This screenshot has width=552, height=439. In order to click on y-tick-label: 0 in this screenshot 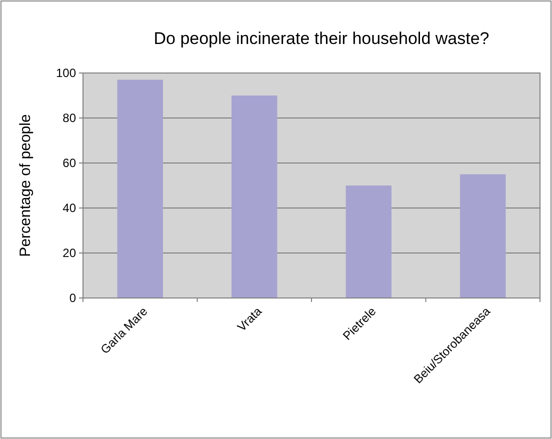, I will do `click(72, 298)`.